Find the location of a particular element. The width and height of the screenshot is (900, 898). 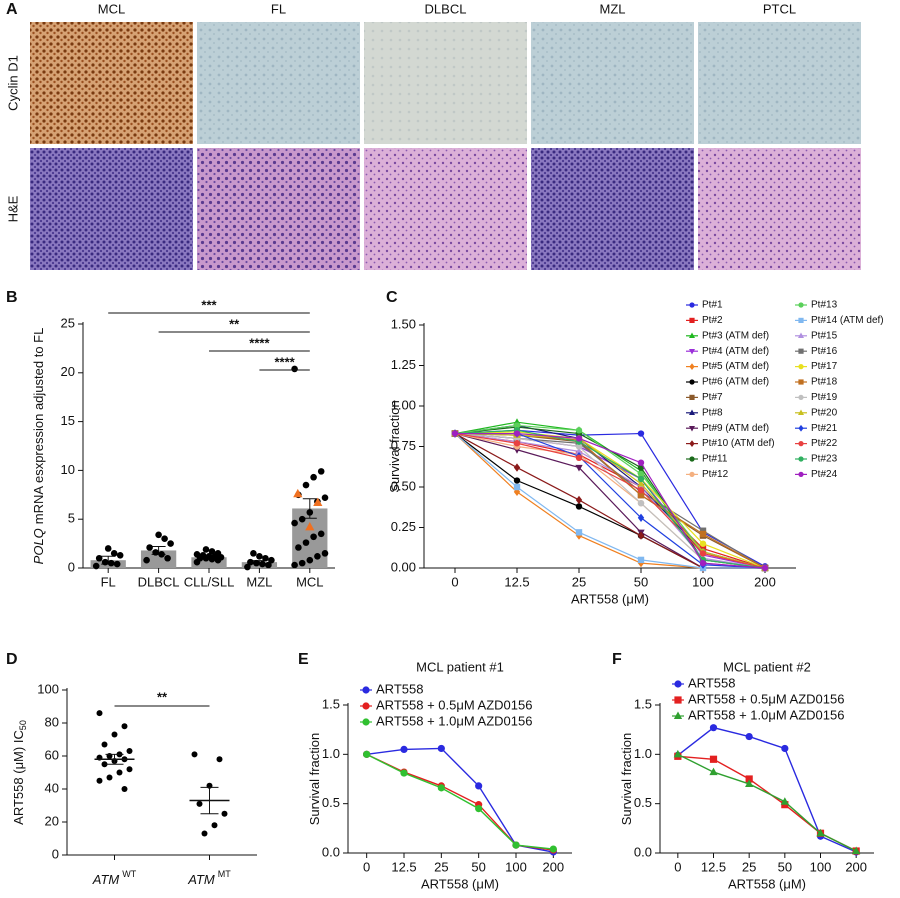

y-tick-label: 25 is located at coordinates (68, 322).